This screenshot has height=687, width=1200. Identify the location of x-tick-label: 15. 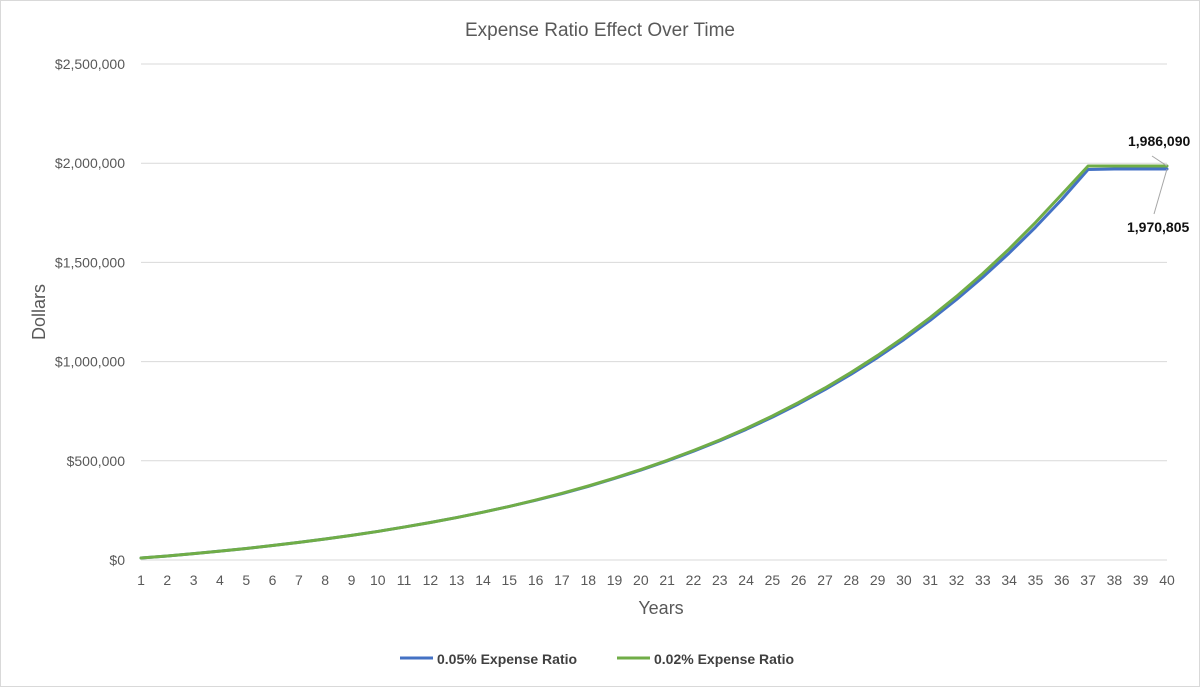
(510, 580).